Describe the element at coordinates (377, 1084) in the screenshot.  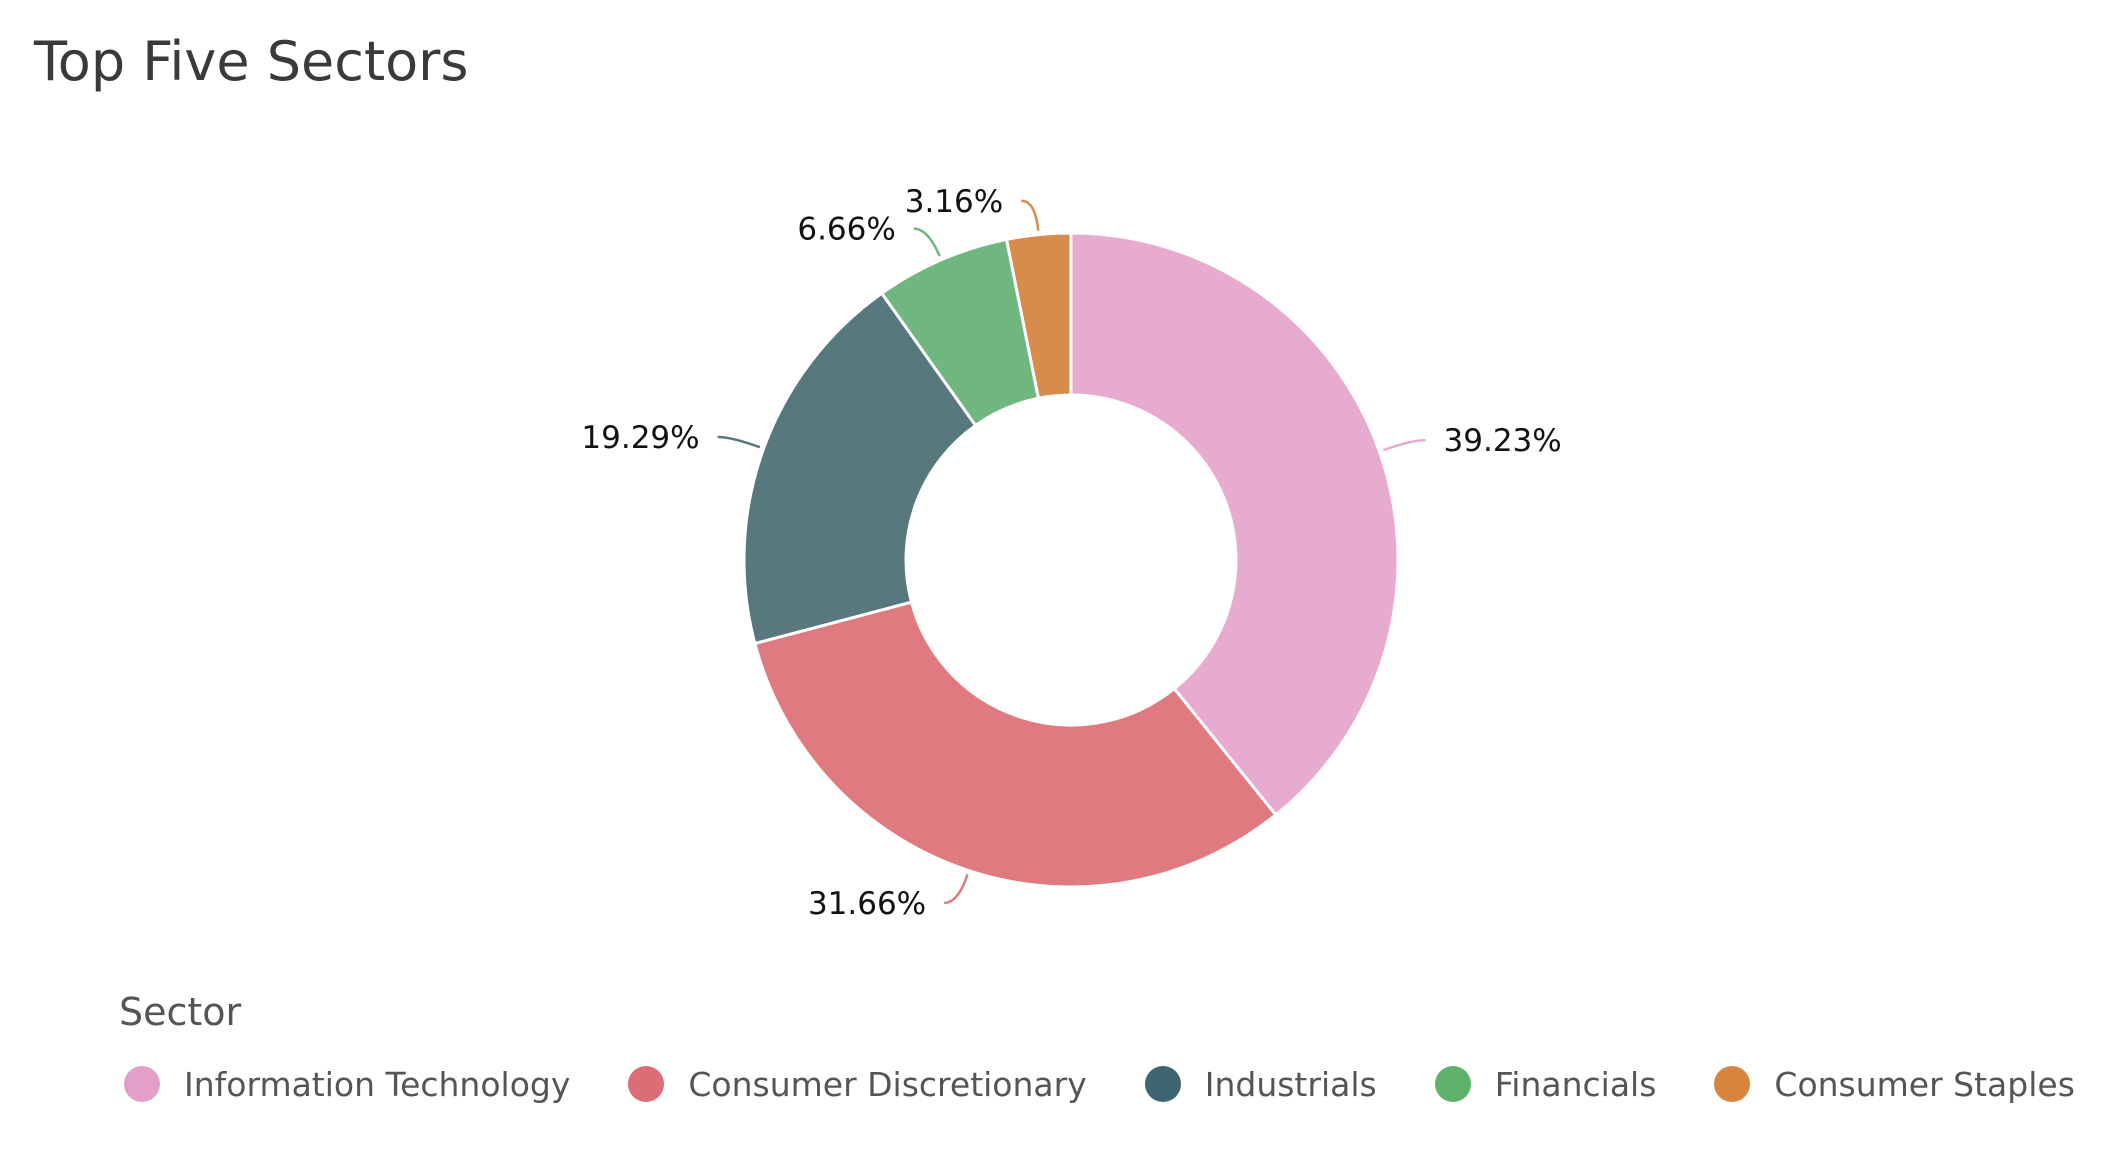
I see `legend-label: Information Technology` at that location.